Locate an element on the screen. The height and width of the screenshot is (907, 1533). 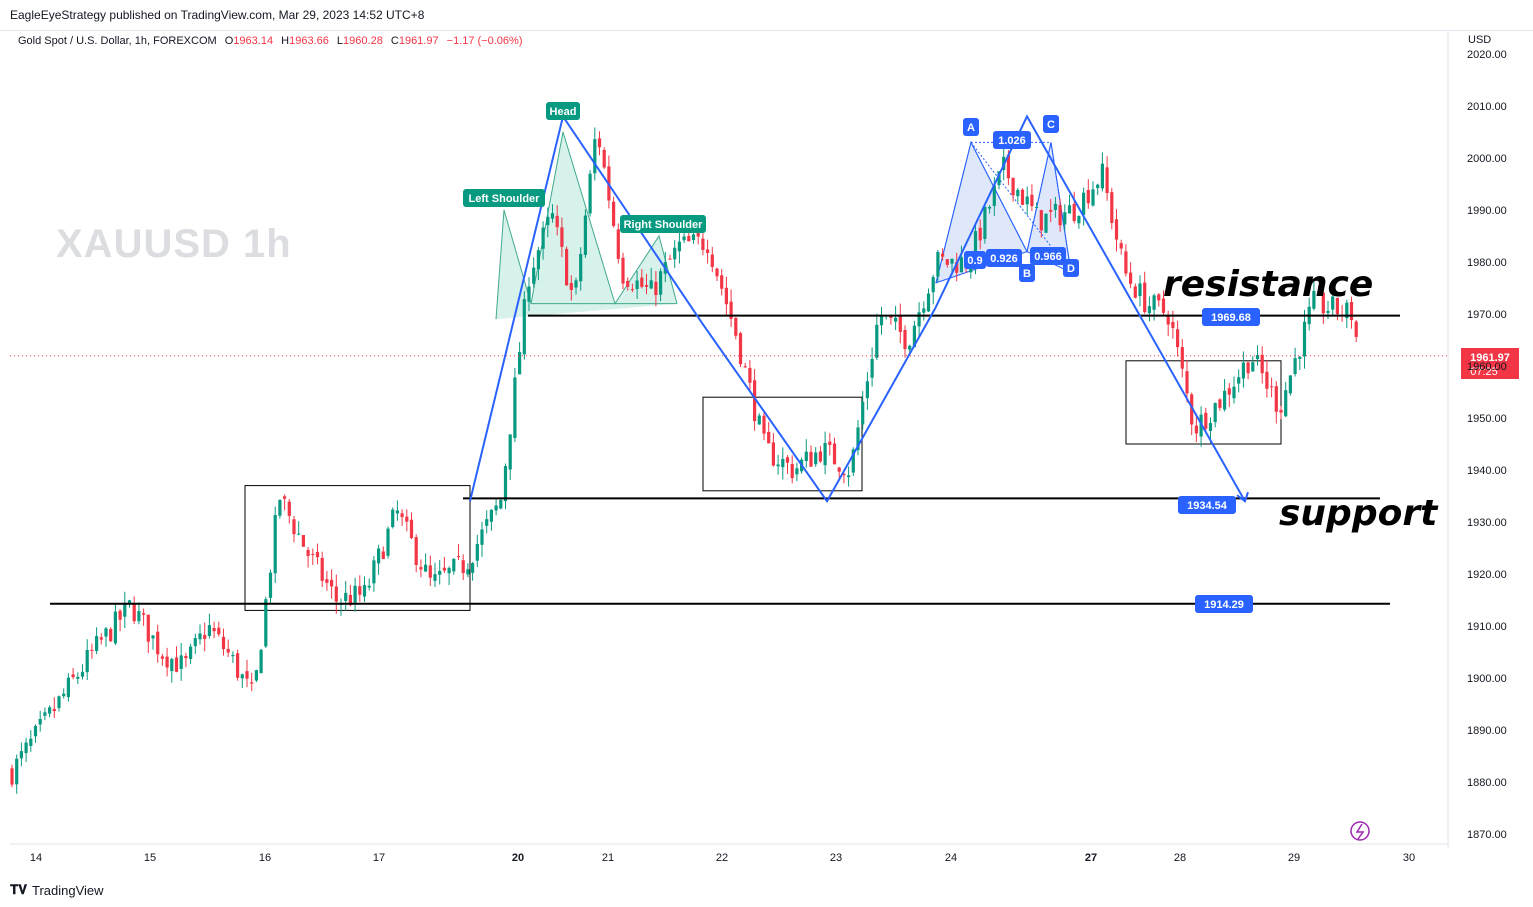
support-price-label-text: 1934.54 is located at coordinates (1207, 506).